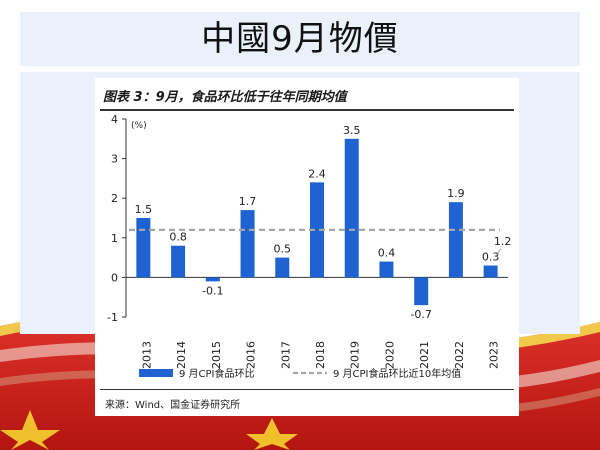 The width and height of the screenshot is (600, 450). I want to click on y-tick-label: 0, so click(114, 277).